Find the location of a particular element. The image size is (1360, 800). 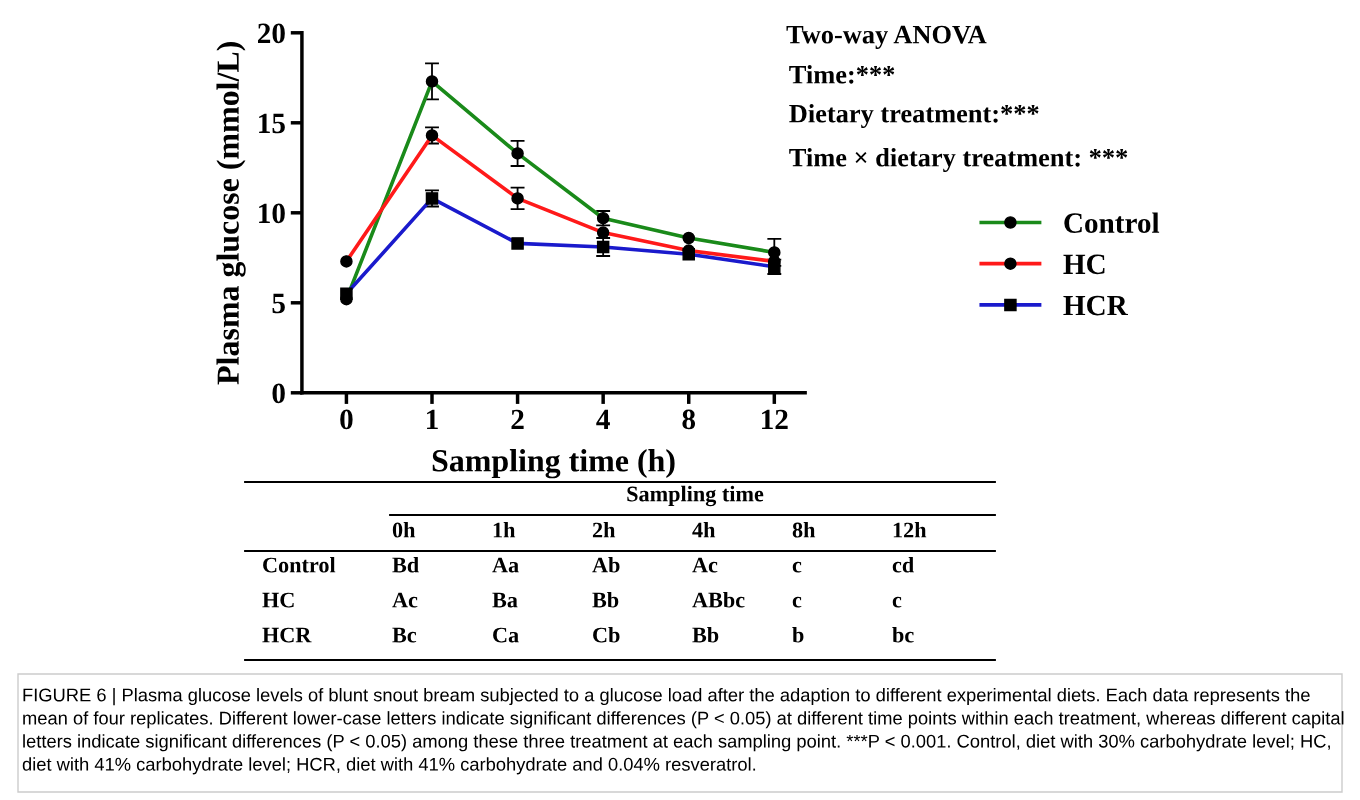

x-tick-label: 12 is located at coordinates (775, 419).